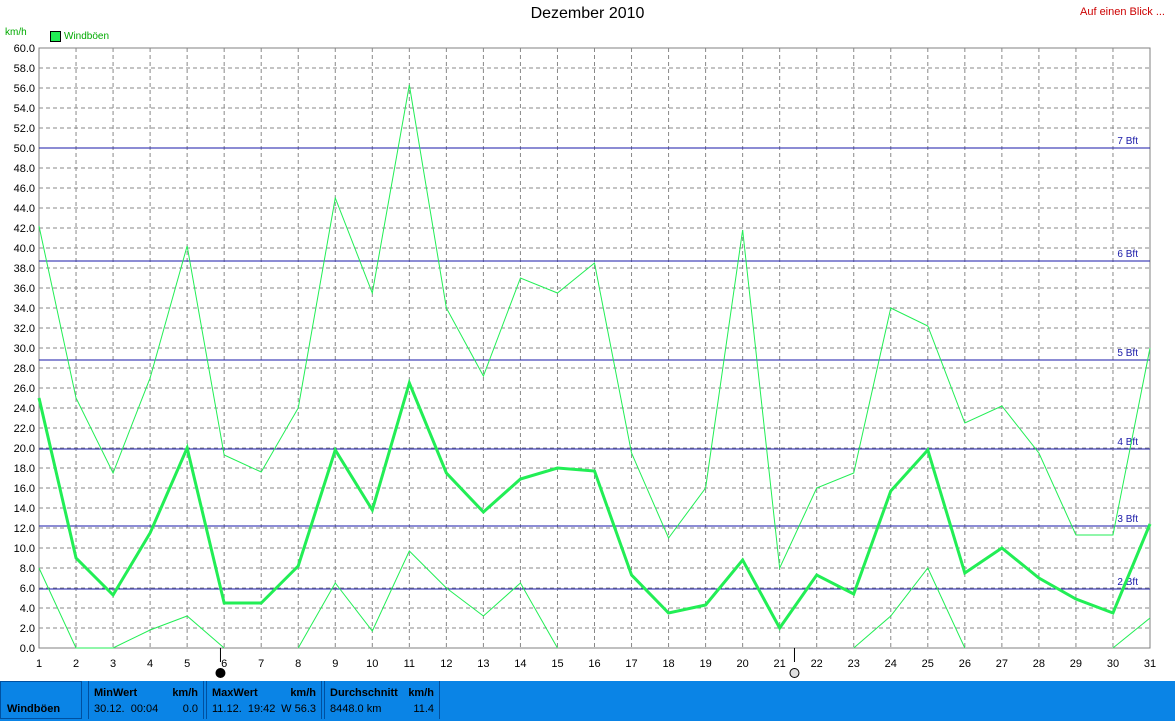  What do you see at coordinates (1127, 519) in the screenshot?
I see `beaufort-label: 3 Bft` at bounding box center [1127, 519].